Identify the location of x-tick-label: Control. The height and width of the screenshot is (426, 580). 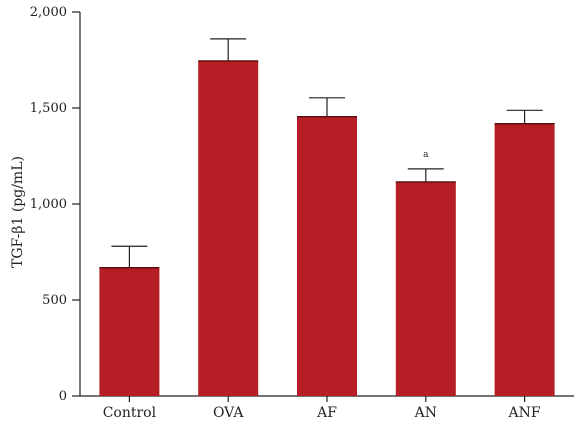
(130, 413).